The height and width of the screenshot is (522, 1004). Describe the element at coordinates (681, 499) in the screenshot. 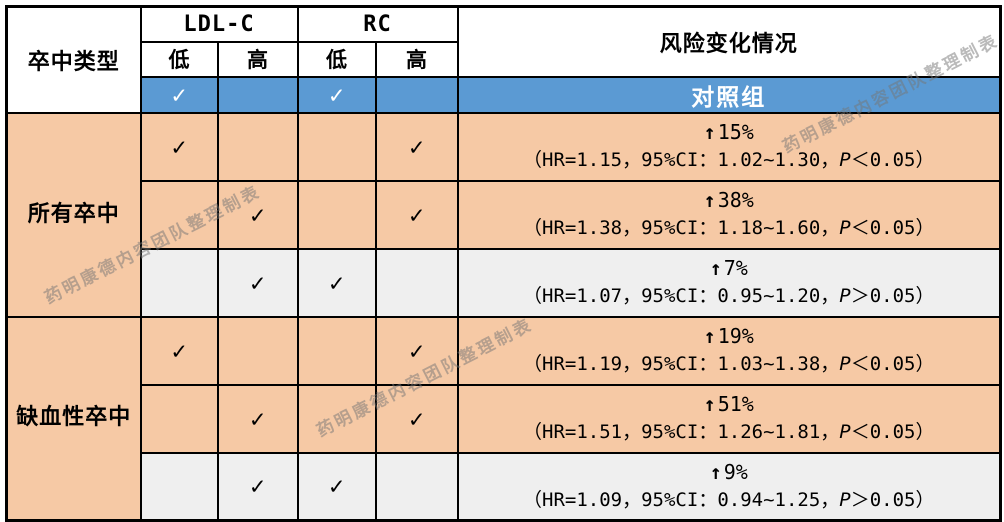

I see `risk-detail-stats: （HR=1.09，95%CI：0.94~1.25，` at that location.